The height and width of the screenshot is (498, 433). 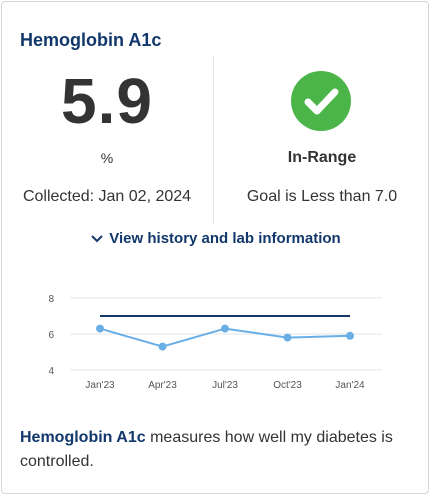 What do you see at coordinates (287, 385) in the screenshot?
I see `x-tick-label: Oct'23` at bounding box center [287, 385].